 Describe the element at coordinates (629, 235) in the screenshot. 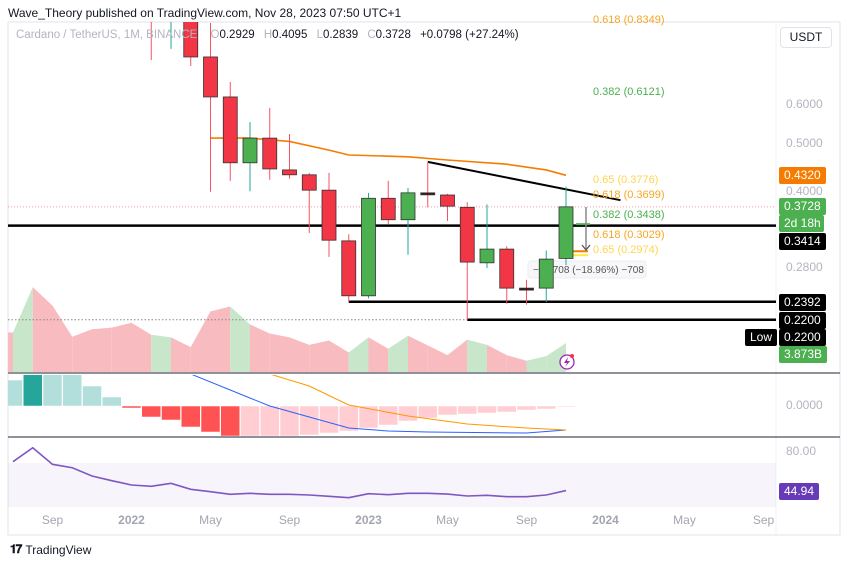

I see `fib-level-label: 0.618 (0.3029)` at that location.